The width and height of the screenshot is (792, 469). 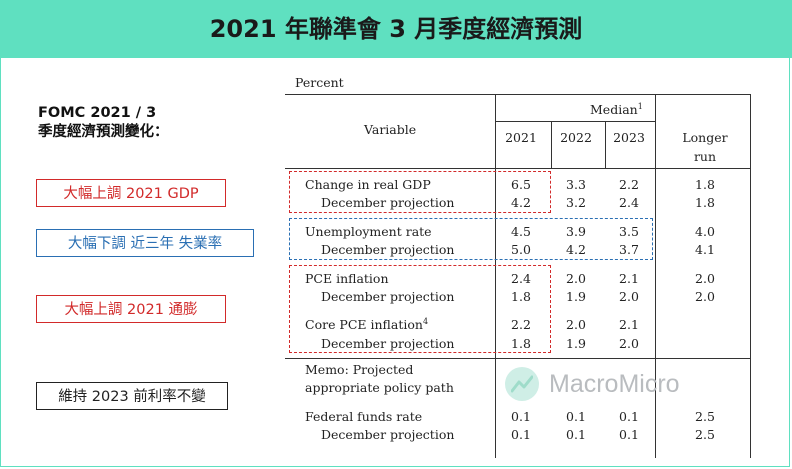 I want to click on table-unit: Percent, so click(x=319, y=82).